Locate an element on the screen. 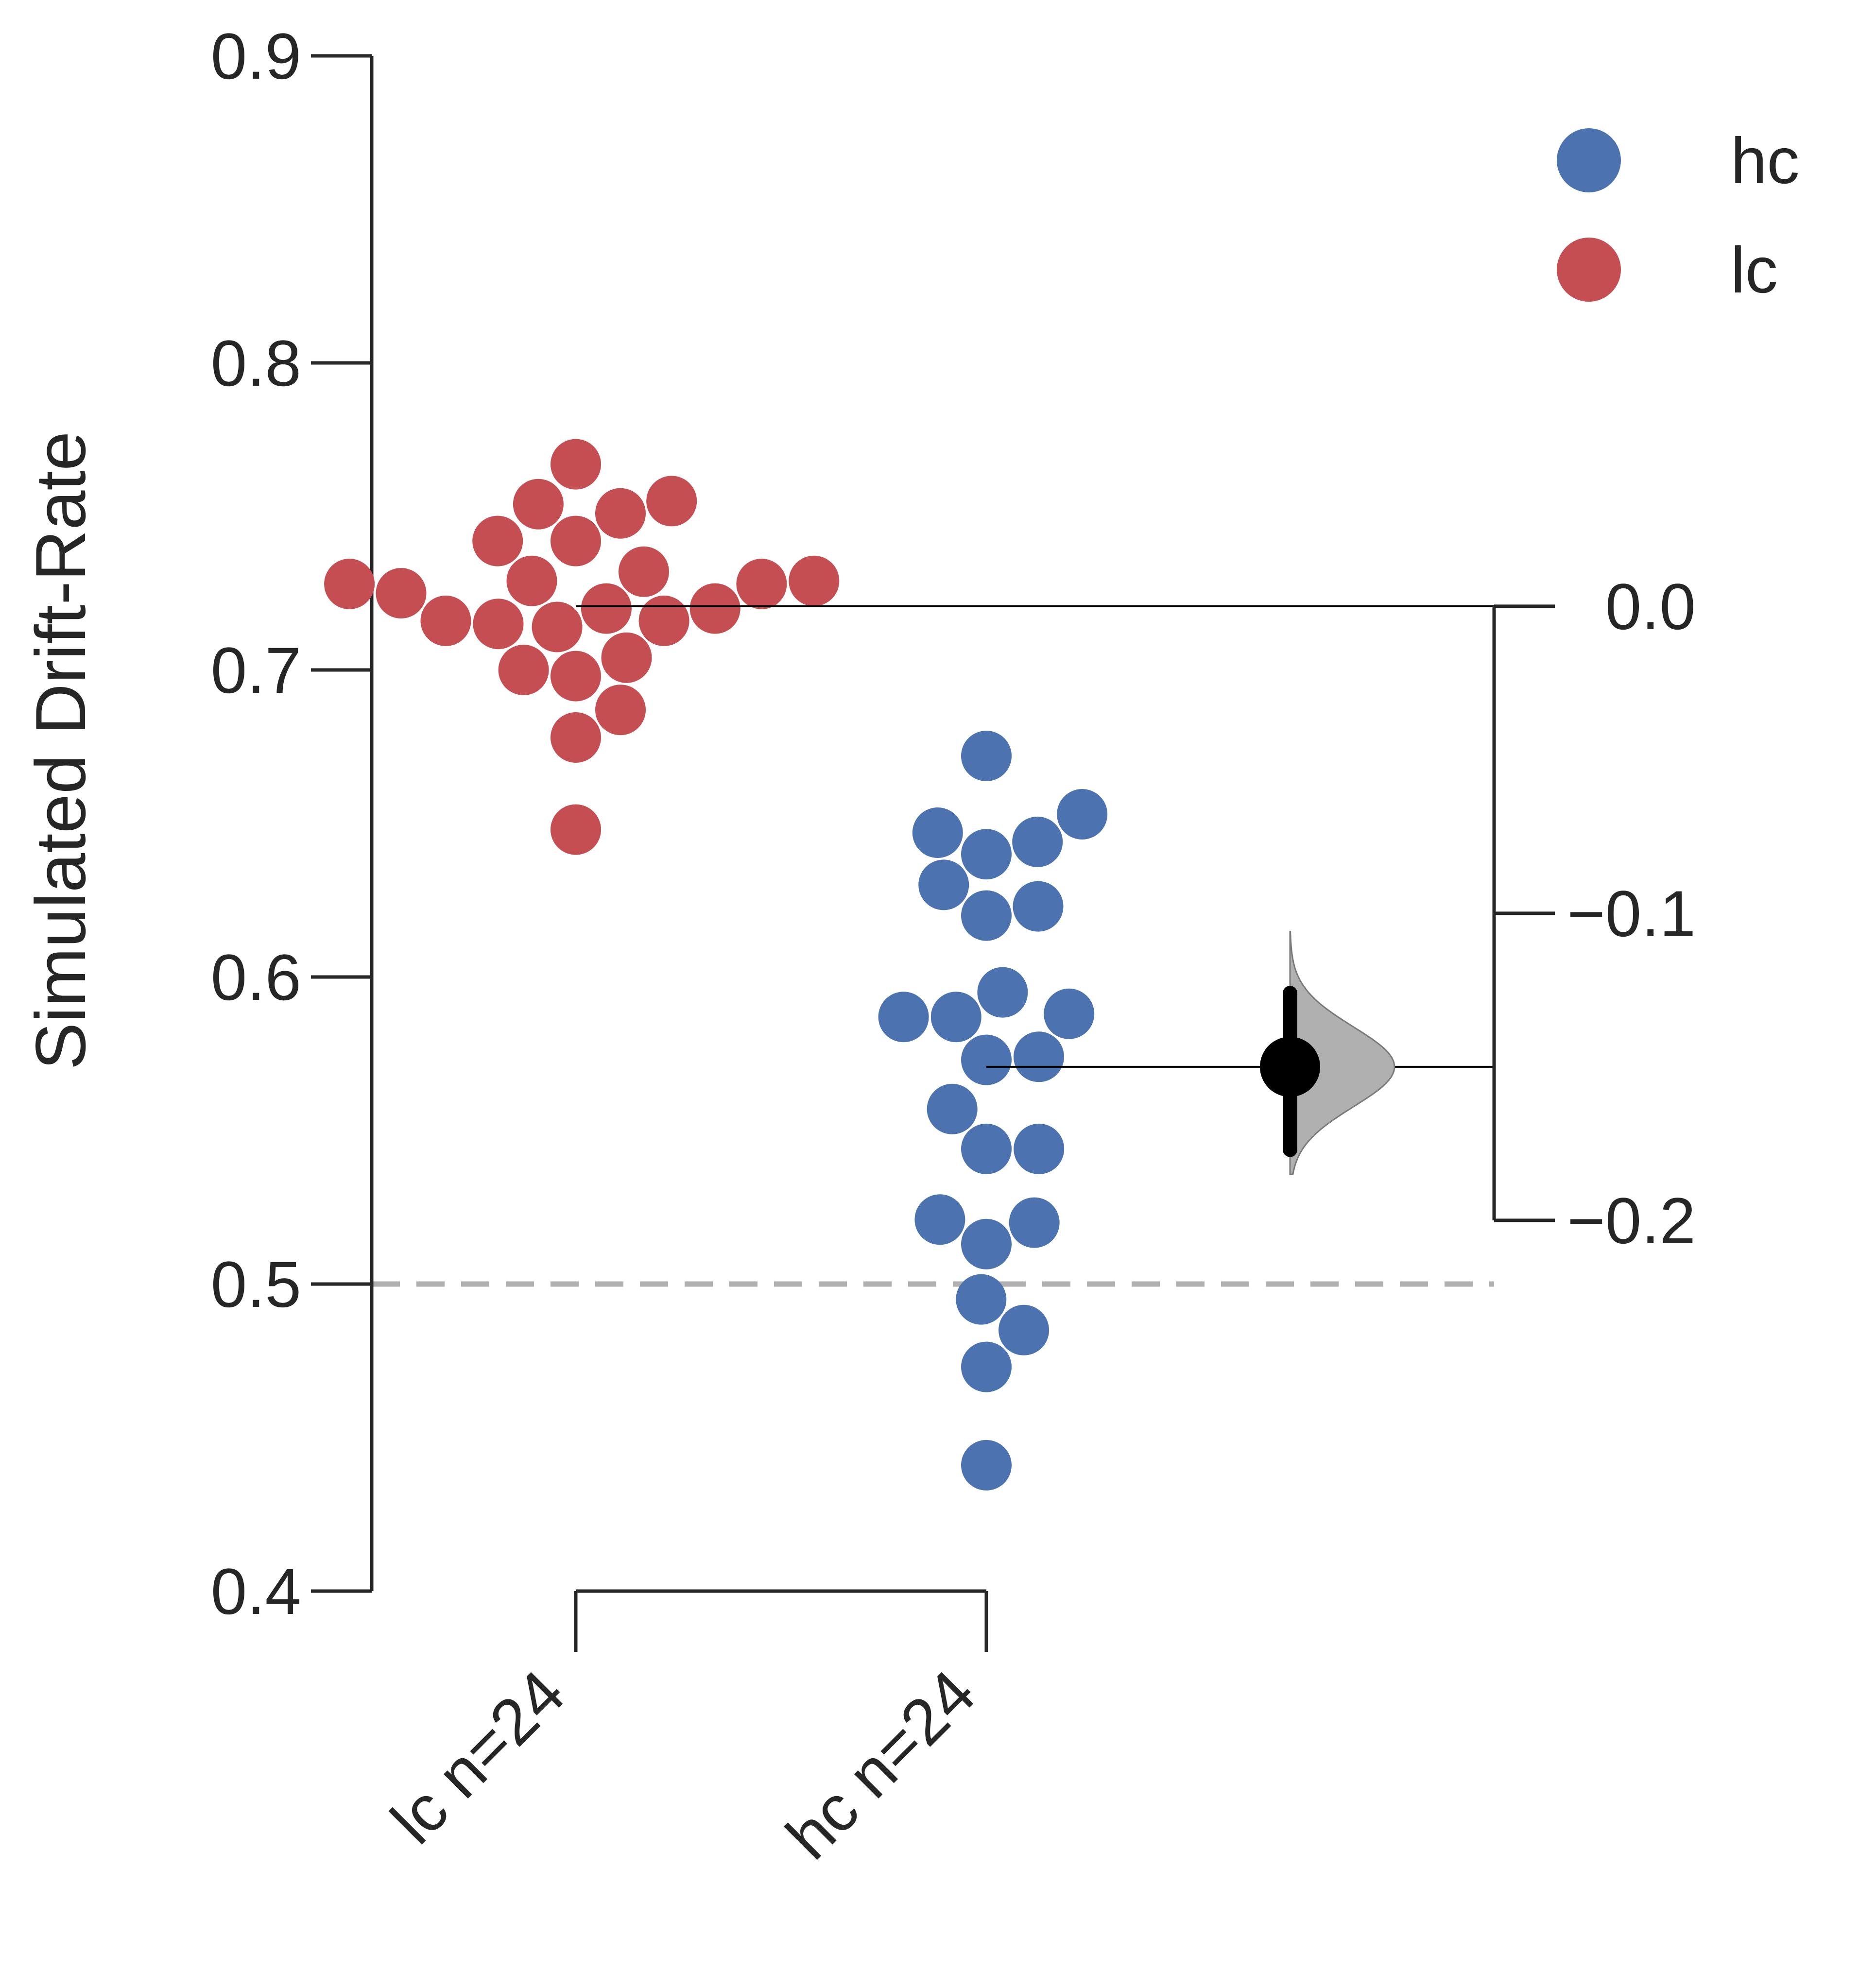 The width and height of the screenshot is (1876, 1971). right-axis-tick-label: −0.2 is located at coordinates (1631, 1221).